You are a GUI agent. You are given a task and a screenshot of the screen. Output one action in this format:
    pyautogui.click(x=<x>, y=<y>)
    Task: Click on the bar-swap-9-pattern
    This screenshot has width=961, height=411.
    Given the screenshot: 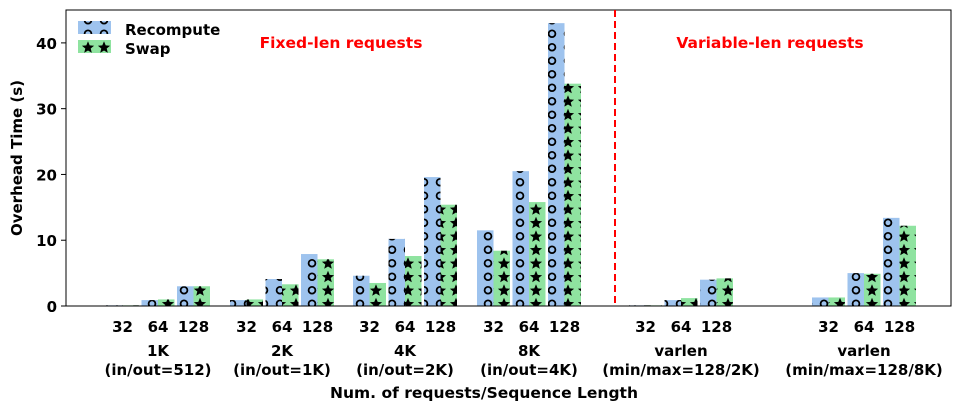 What is the action you would take?
    pyautogui.click(x=501, y=278)
    